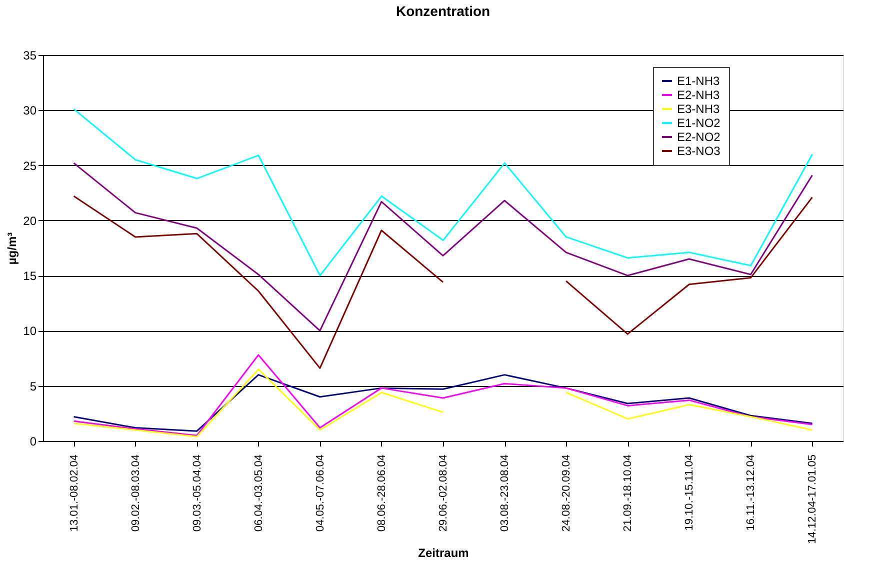 Image resolution: width=871 pixels, height=585 pixels. What do you see at coordinates (505, 493) in the screenshot?
I see `x-tick-label: 03.08.-23.08.04` at bounding box center [505, 493].